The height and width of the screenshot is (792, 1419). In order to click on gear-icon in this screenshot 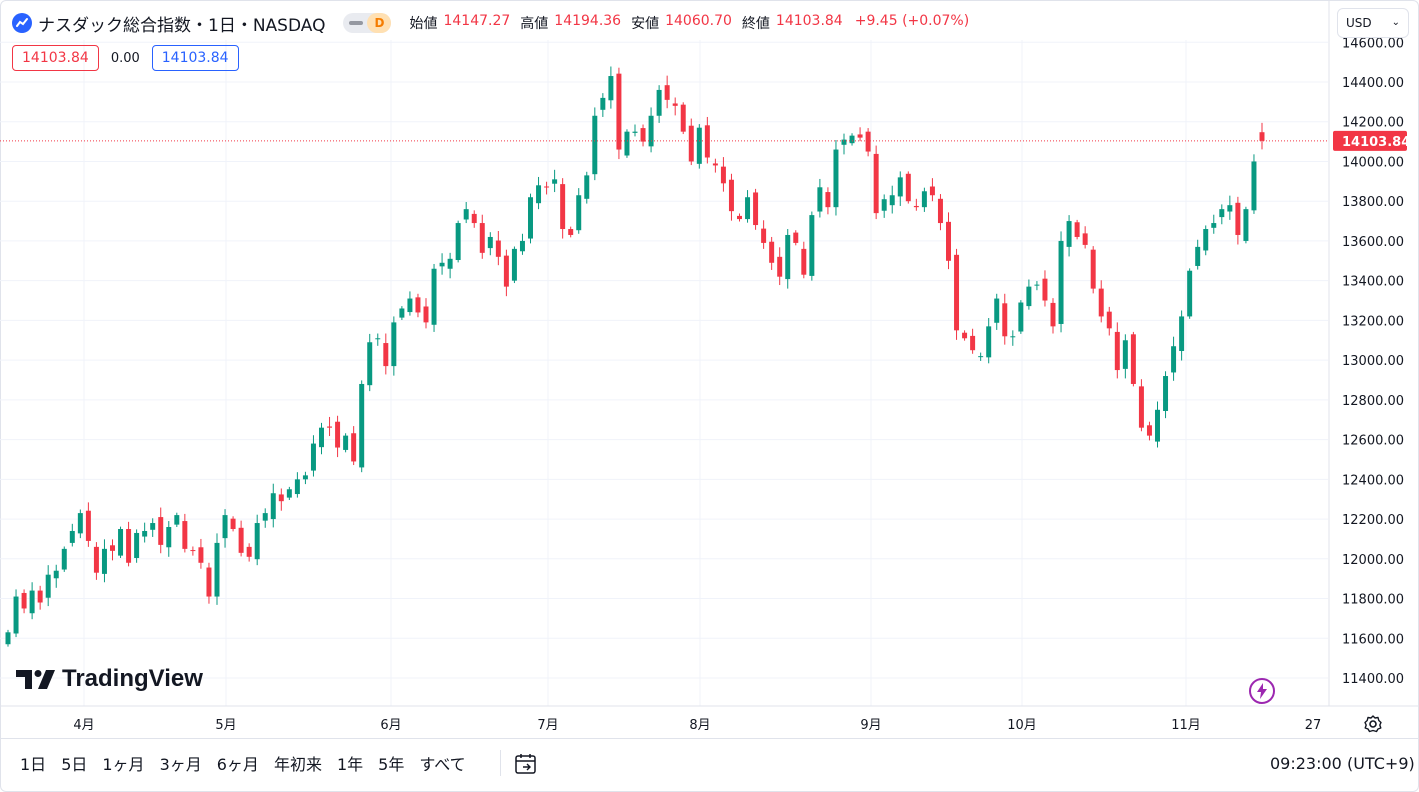, I will do `click(1373, 726)`.